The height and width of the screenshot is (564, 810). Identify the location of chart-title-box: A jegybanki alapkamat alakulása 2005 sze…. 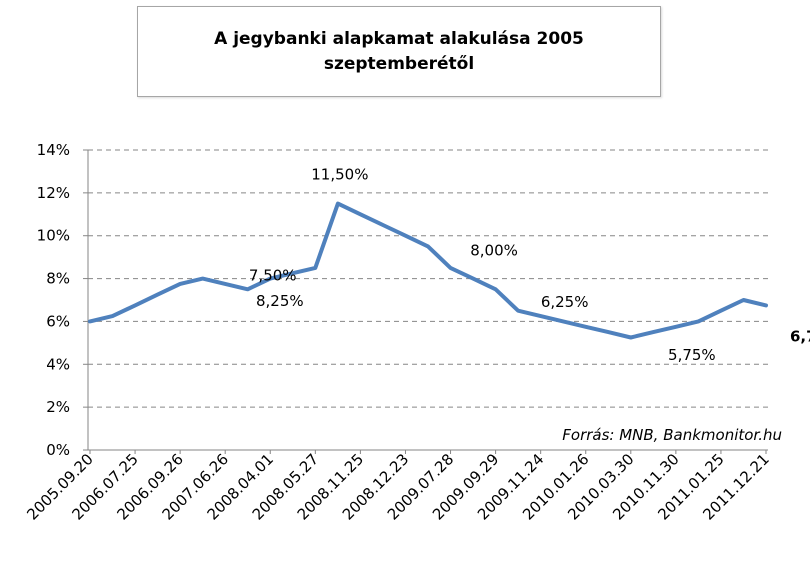
(399, 51).